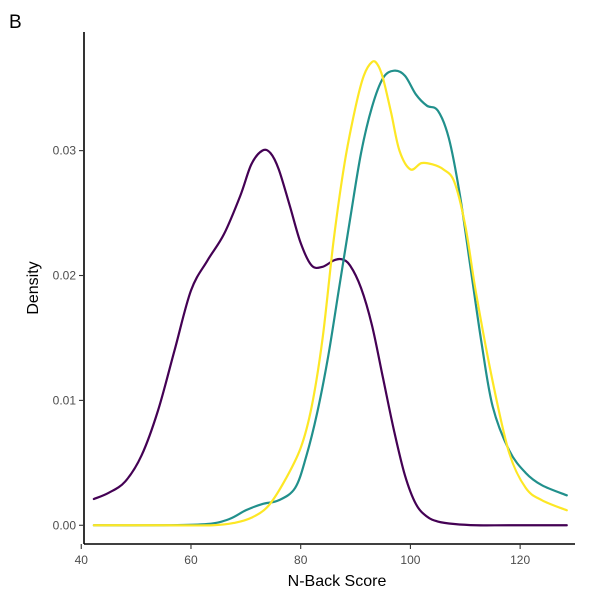 This screenshot has width=600, height=600. I want to click on x-tick-label: 40, so click(82, 560).